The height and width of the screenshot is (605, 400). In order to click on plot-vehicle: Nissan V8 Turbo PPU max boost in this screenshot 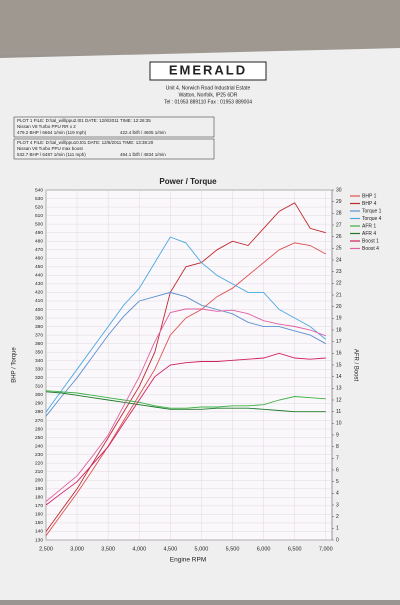, I will do `click(50, 148)`.